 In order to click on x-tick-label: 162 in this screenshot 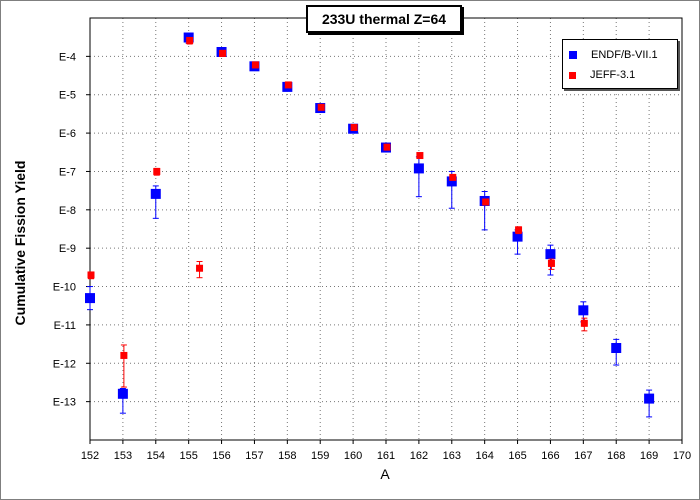, I will do `click(419, 456)`.